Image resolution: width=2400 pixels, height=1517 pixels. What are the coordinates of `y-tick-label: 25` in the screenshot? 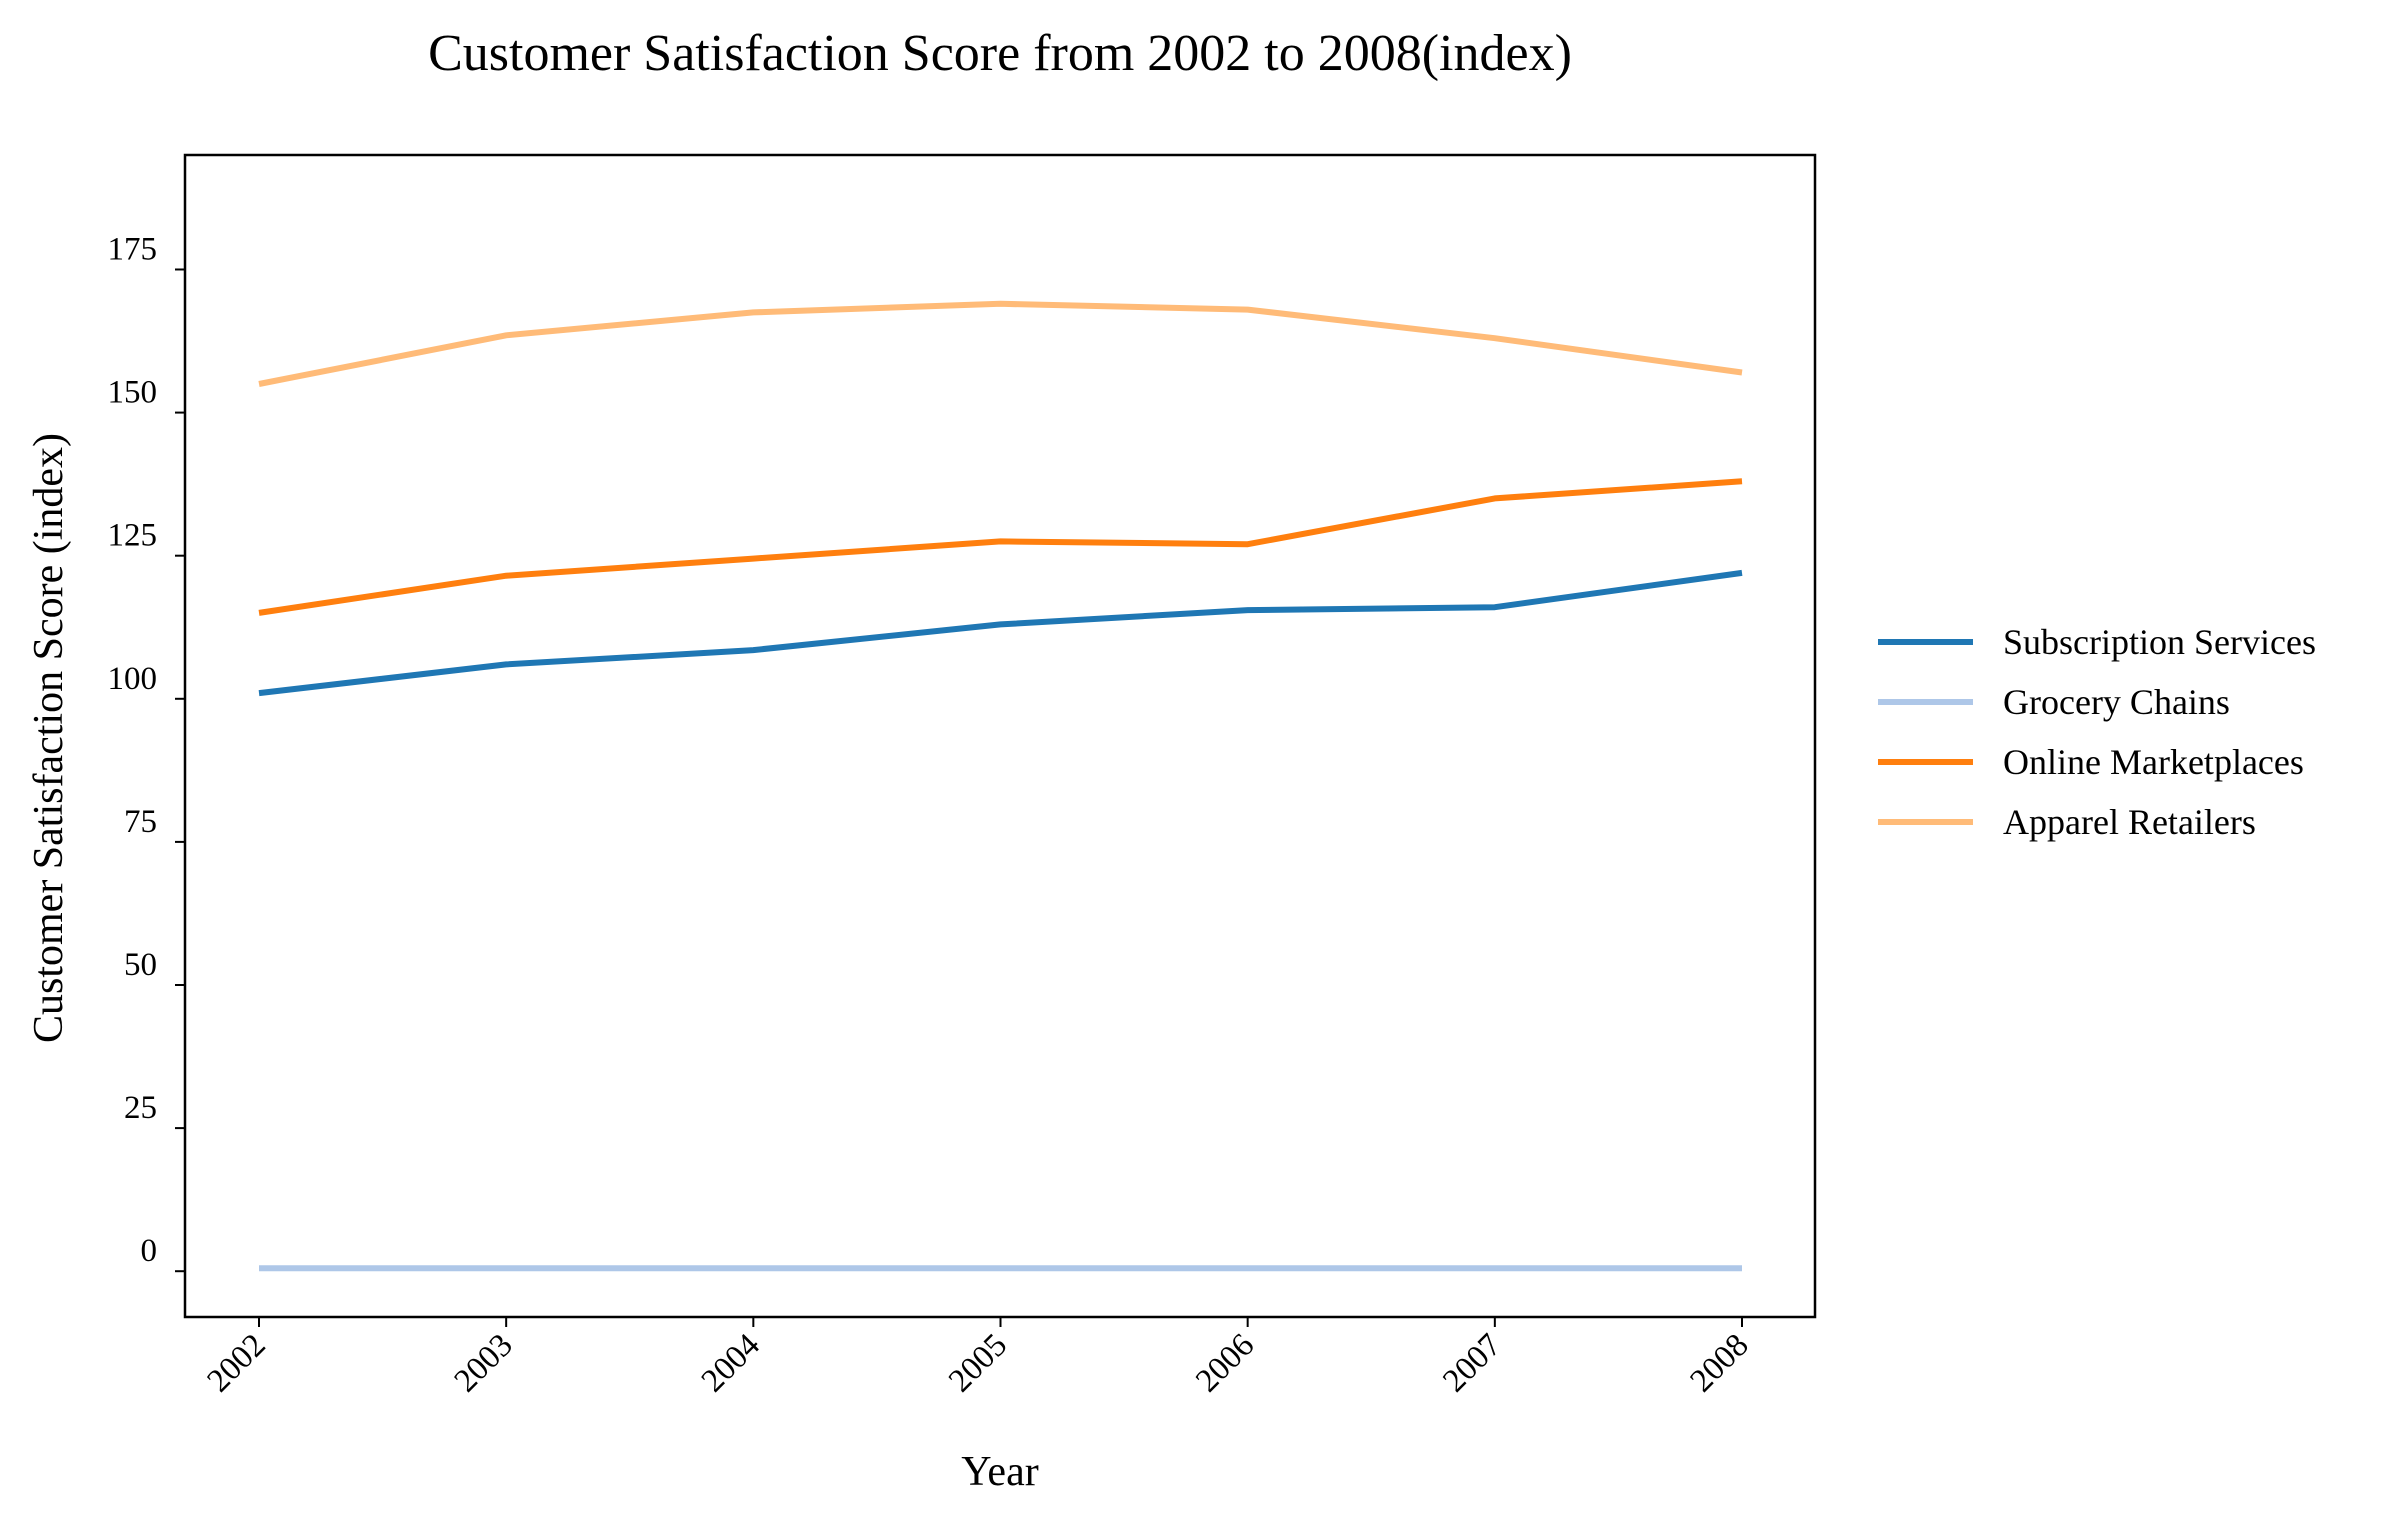 It's located at (140, 1108).